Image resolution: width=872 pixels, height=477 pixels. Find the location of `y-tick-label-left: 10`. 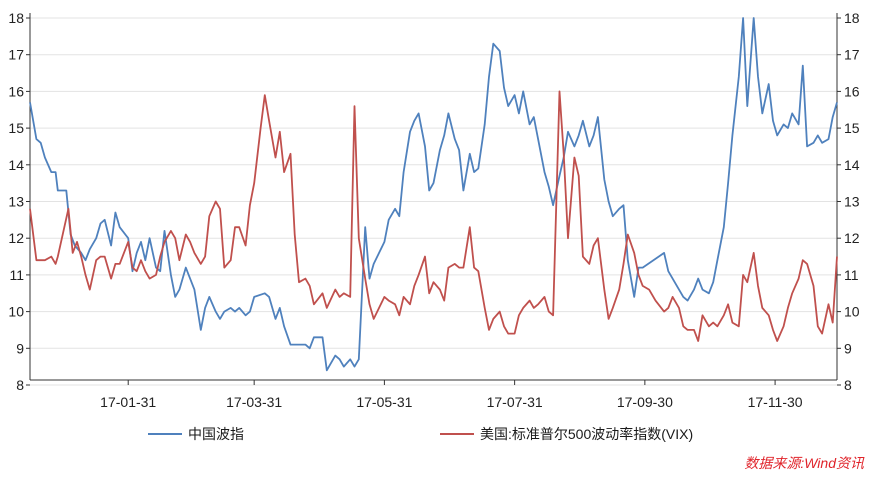

y-tick-label-left: 10 is located at coordinates (16, 312).